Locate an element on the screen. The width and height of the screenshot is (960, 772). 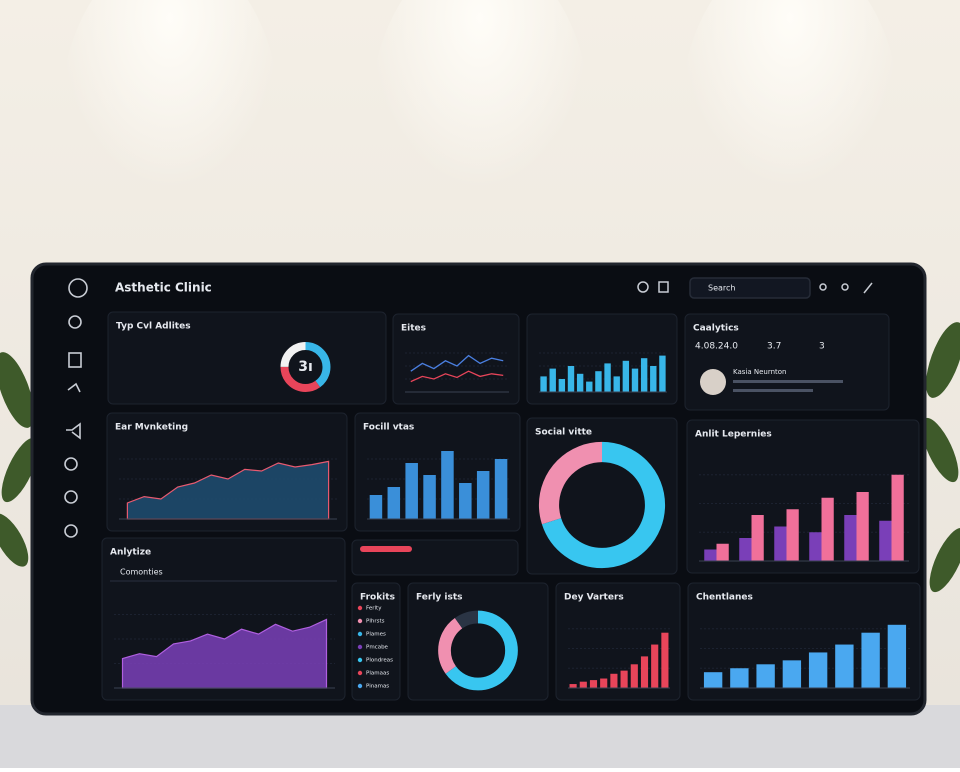
panel-title: Social vitte is located at coordinates (563, 433).